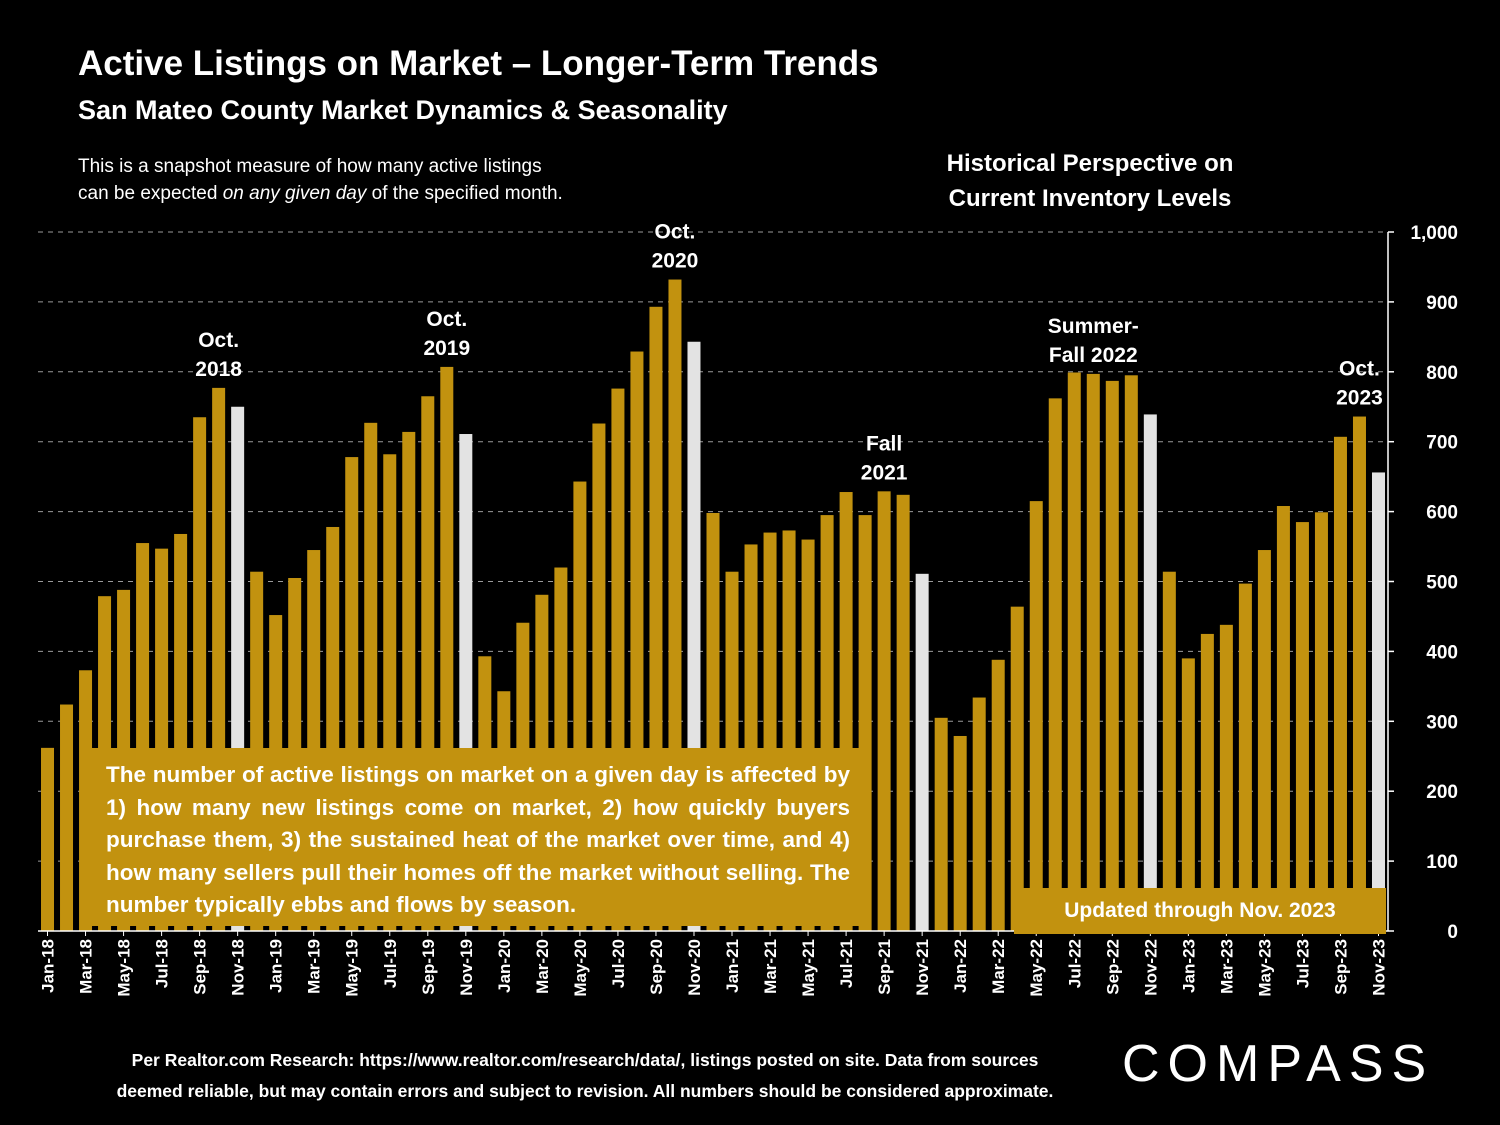  What do you see at coordinates (884, 443) in the screenshot?
I see `annotation-label: Fall` at bounding box center [884, 443].